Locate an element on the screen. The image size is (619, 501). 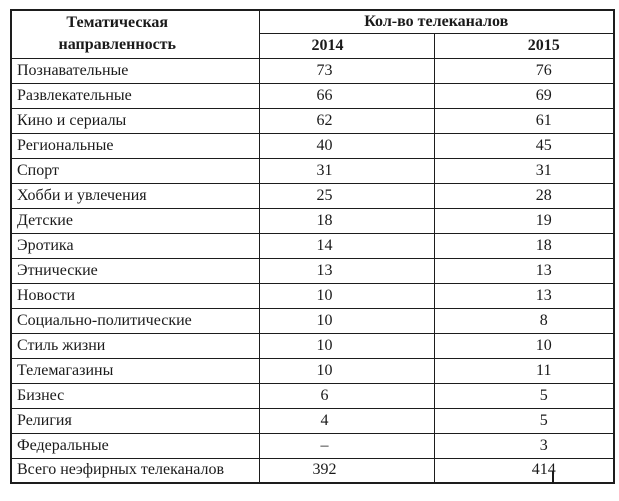
table-row: Новости 10 13 is located at coordinates (312, 295).